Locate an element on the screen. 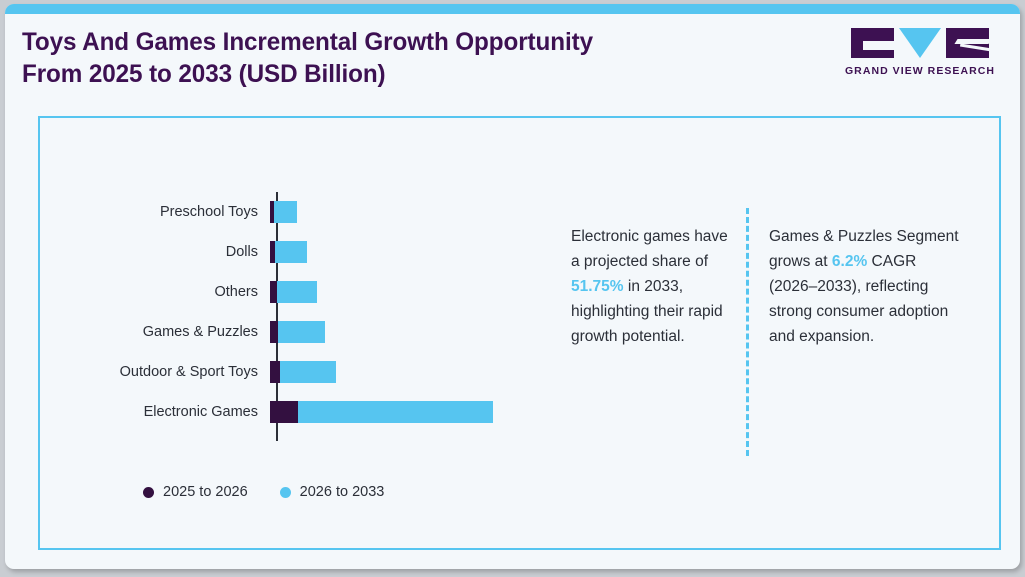 The height and width of the screenshot is (577, 1025). legend-label: 2025 to 2026 is located at coordinates (205, 492).